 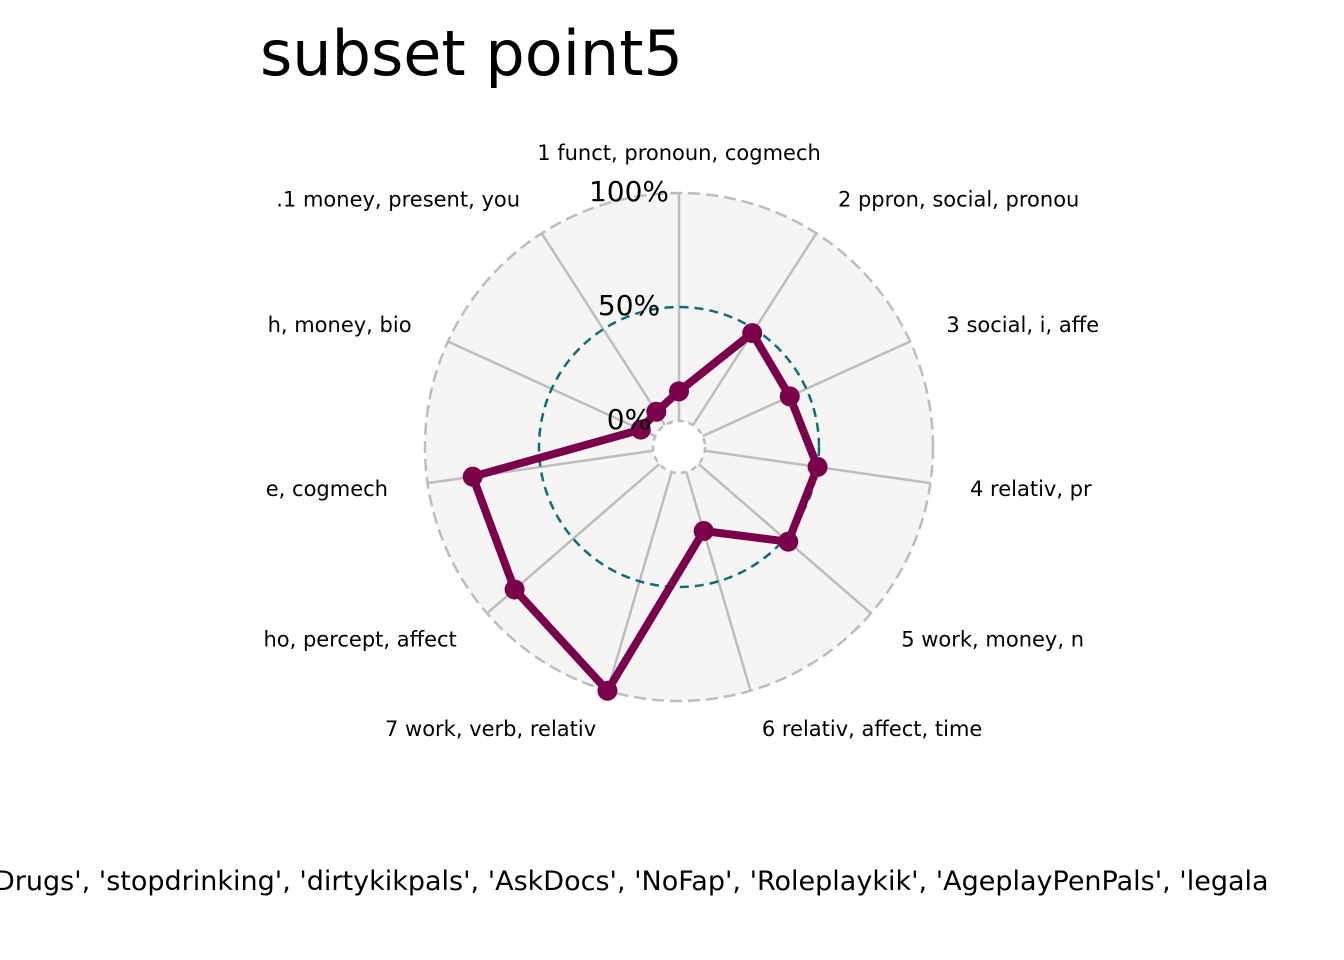 What do you see at coordinates (471, 53) in the screenshot?
I see `chart-title: subset point5` at bounding box center [471, 53].